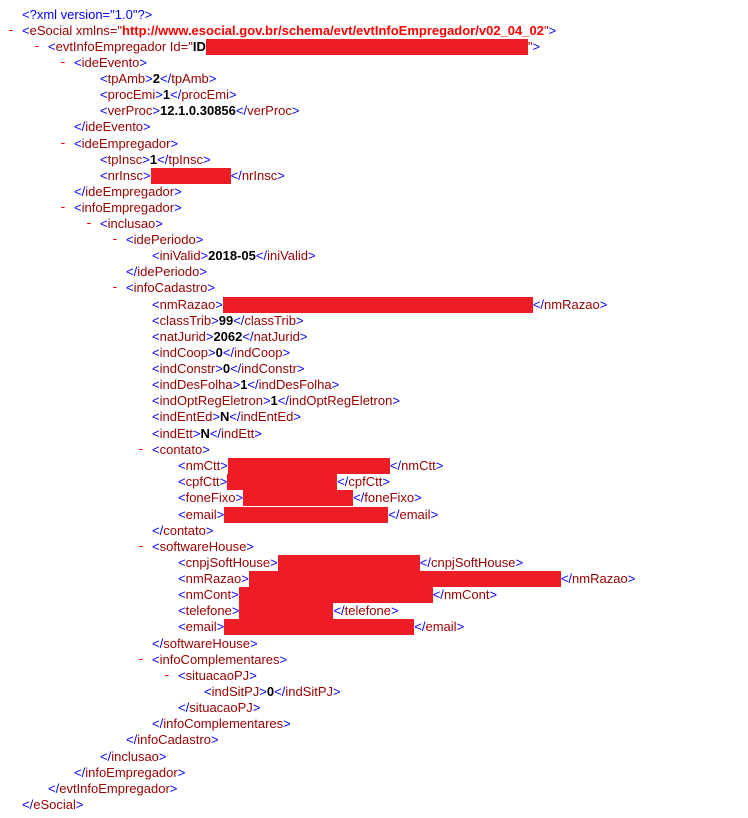 This screenshot has width=748, height=818. I want to click on xml-line: <softwareHouse>, so click(203, 547).